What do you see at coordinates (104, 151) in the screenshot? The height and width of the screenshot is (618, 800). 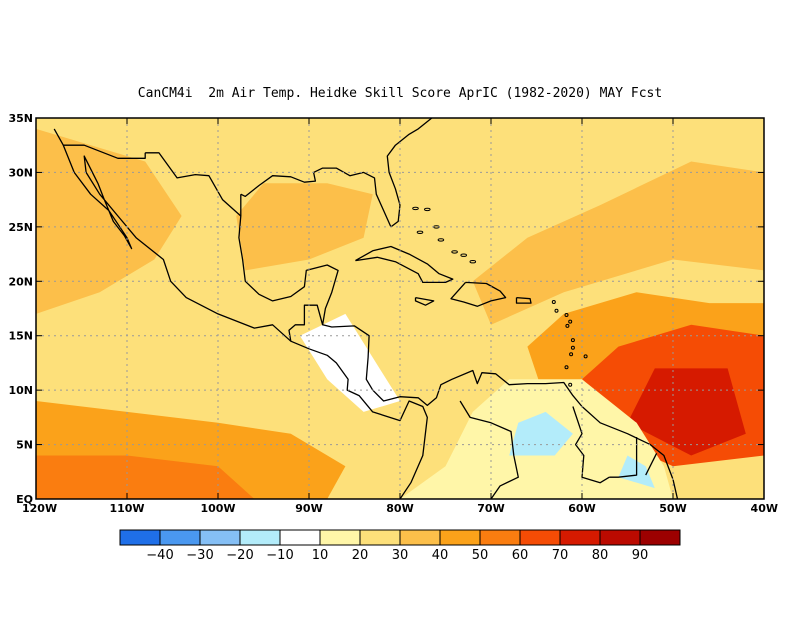 I see `us-mexico-border-west` at bounding box center [104, 151].